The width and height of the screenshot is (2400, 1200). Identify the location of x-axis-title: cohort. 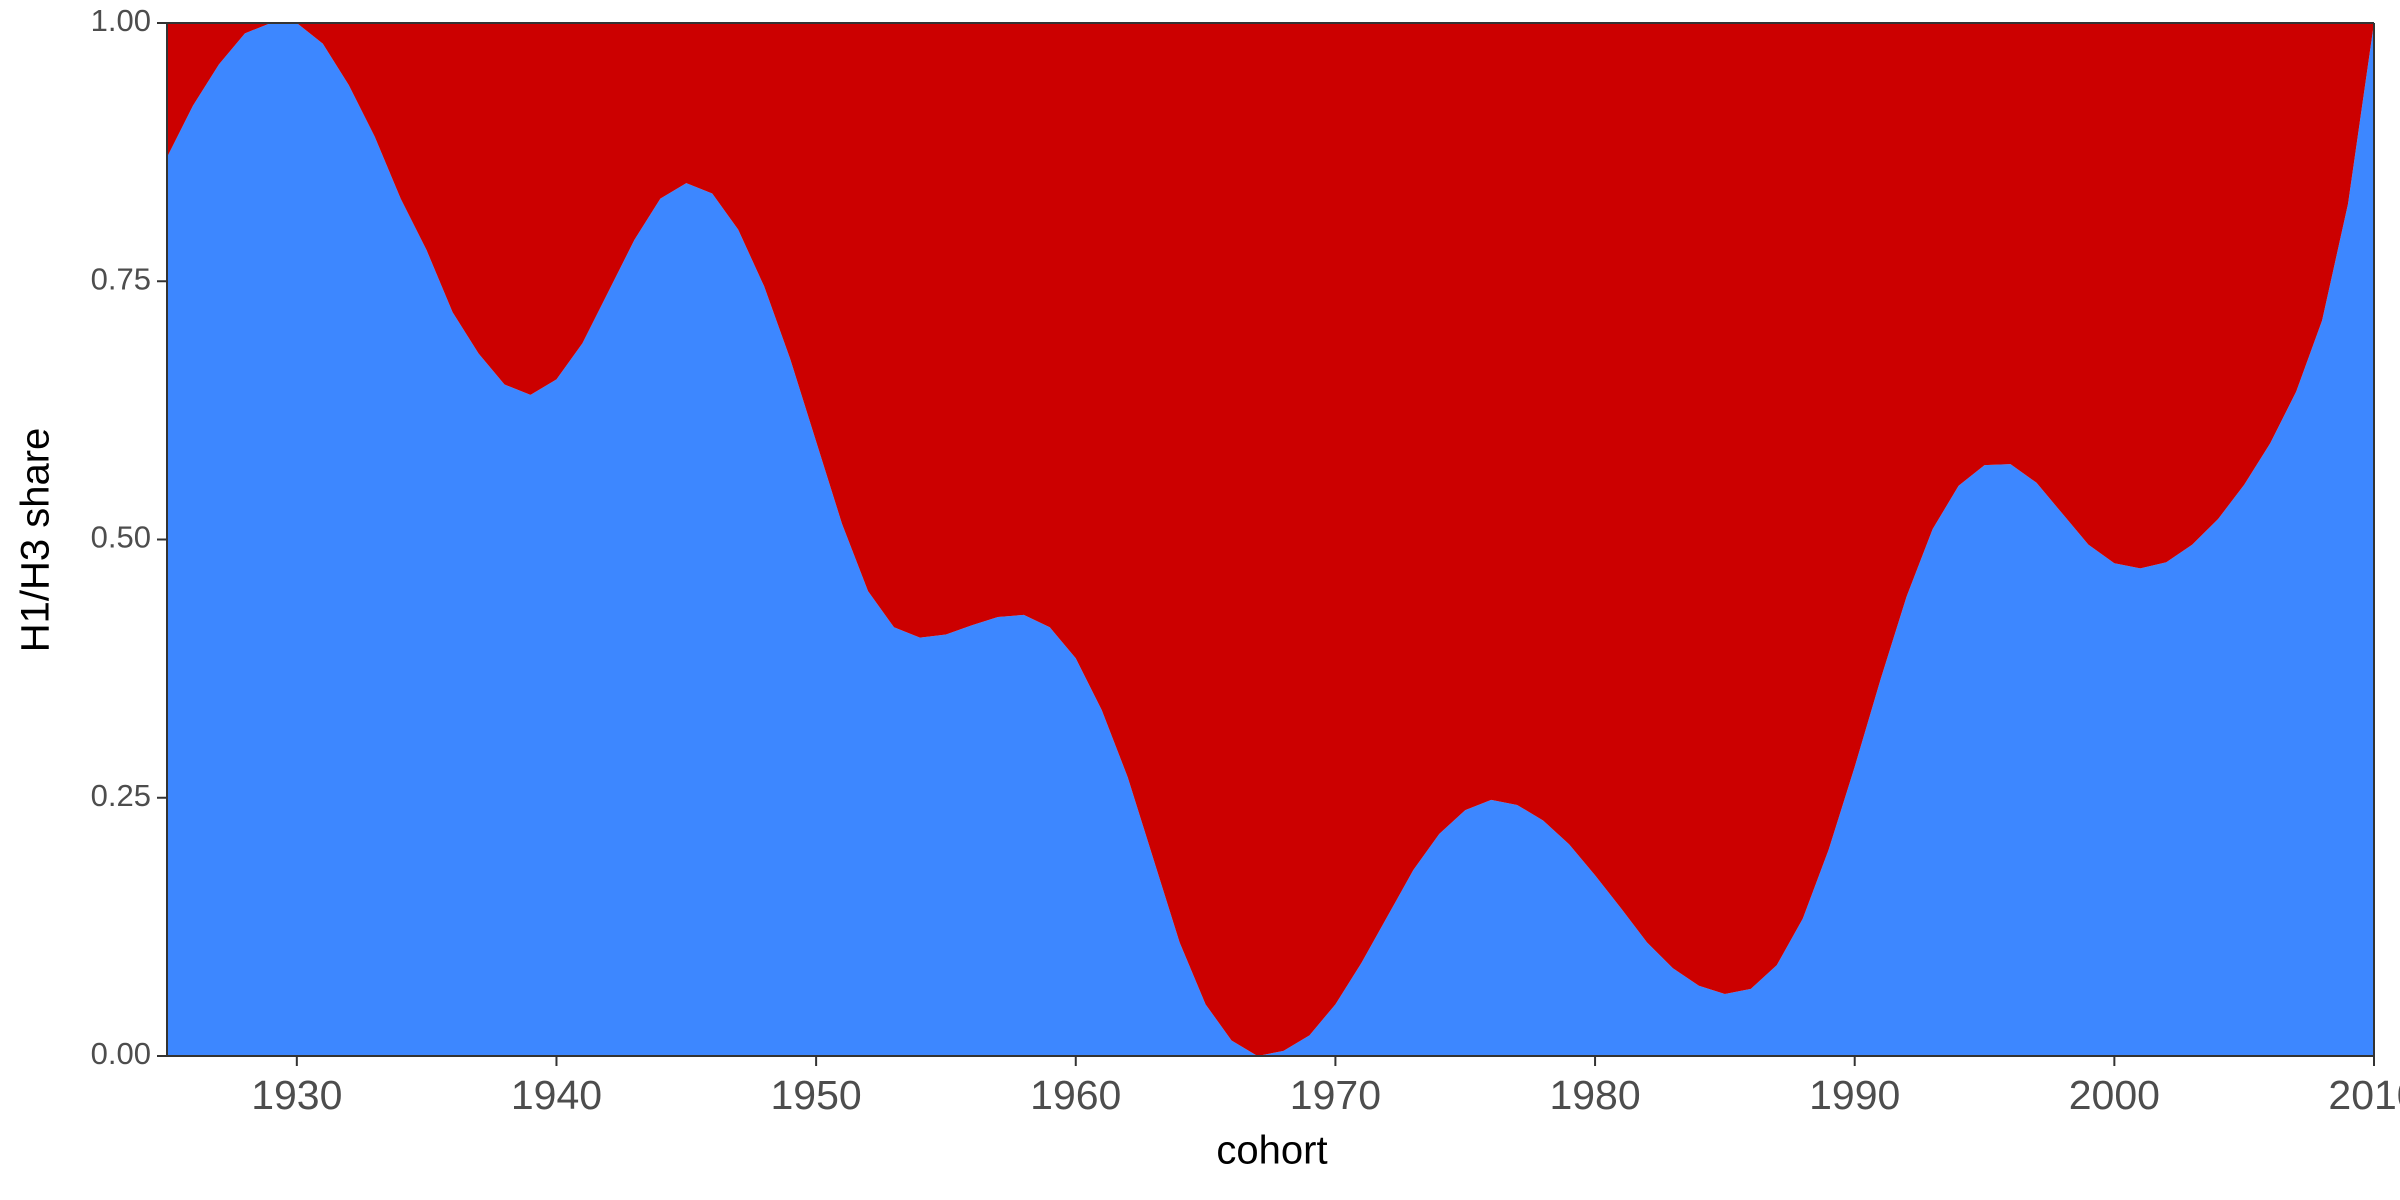
(1271, 1151).